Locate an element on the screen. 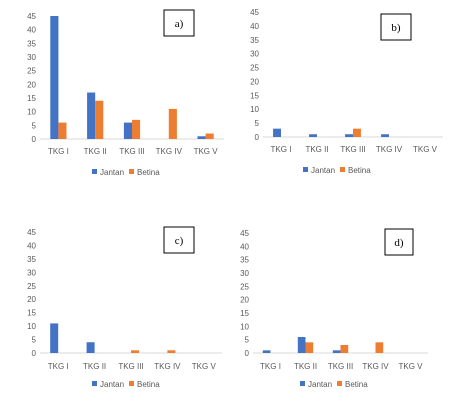  bar-jantan-tkg-v is located at coordinates (201, 137).